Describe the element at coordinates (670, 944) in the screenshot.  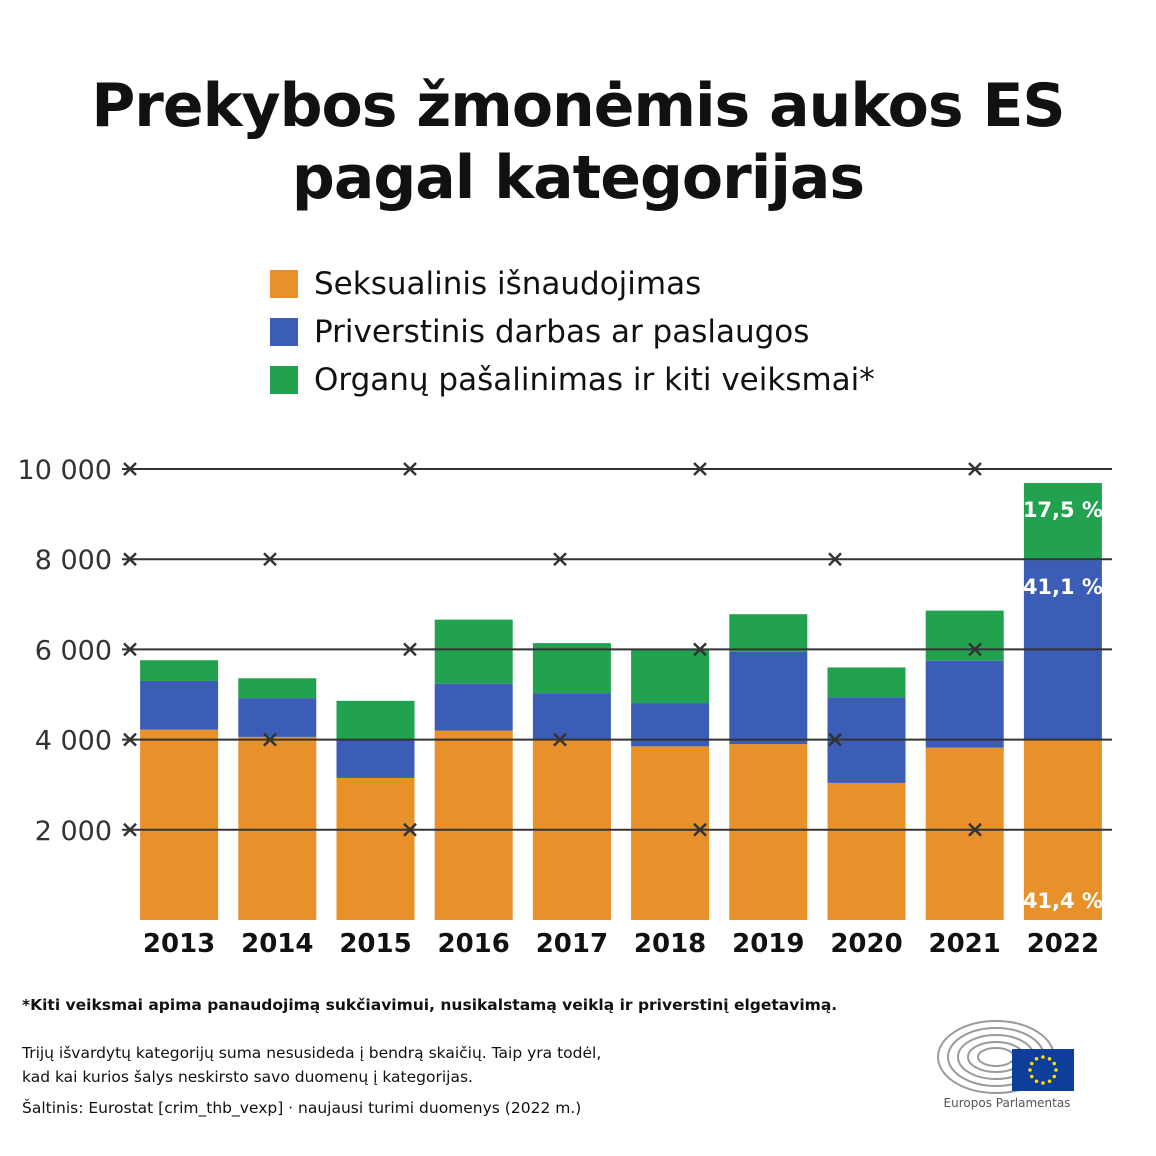
I see `x-tick-label: 2018` at that location.